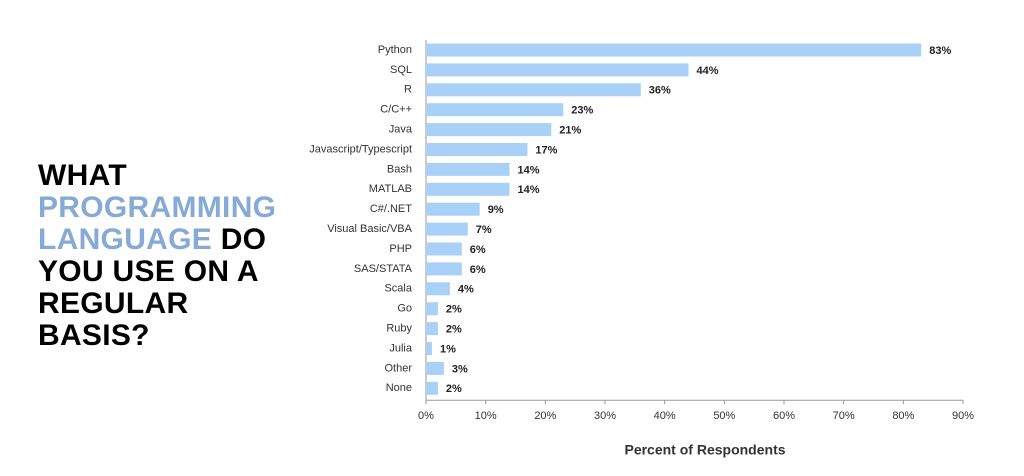  What do you see at coordinates (400, 249) in the screenshot?
I see `y-tick-label: PHP` at bounding box center [400, 249].